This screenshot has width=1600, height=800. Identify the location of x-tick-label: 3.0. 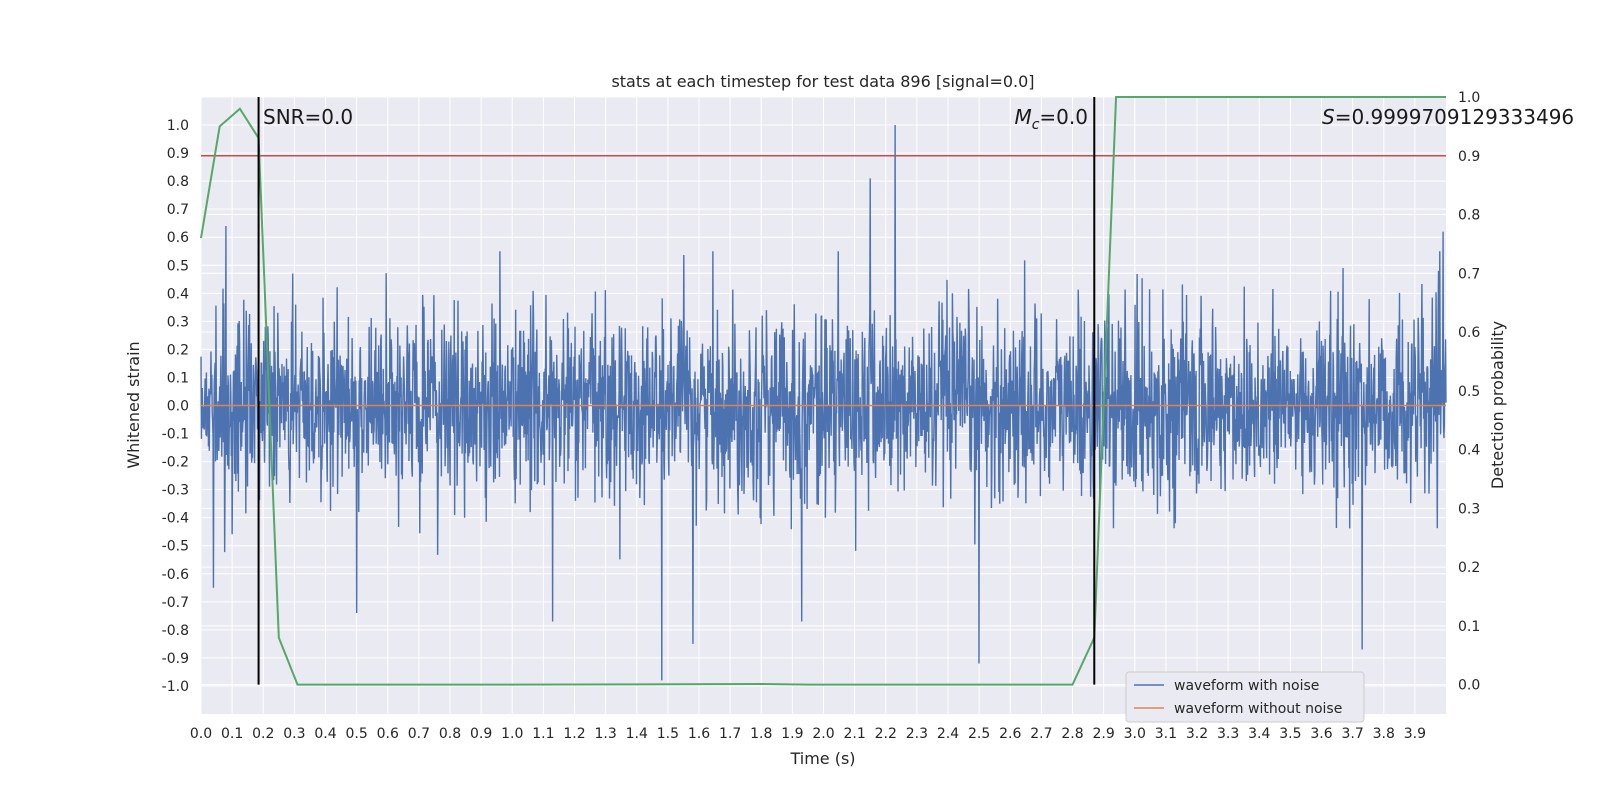
(1135, 734).